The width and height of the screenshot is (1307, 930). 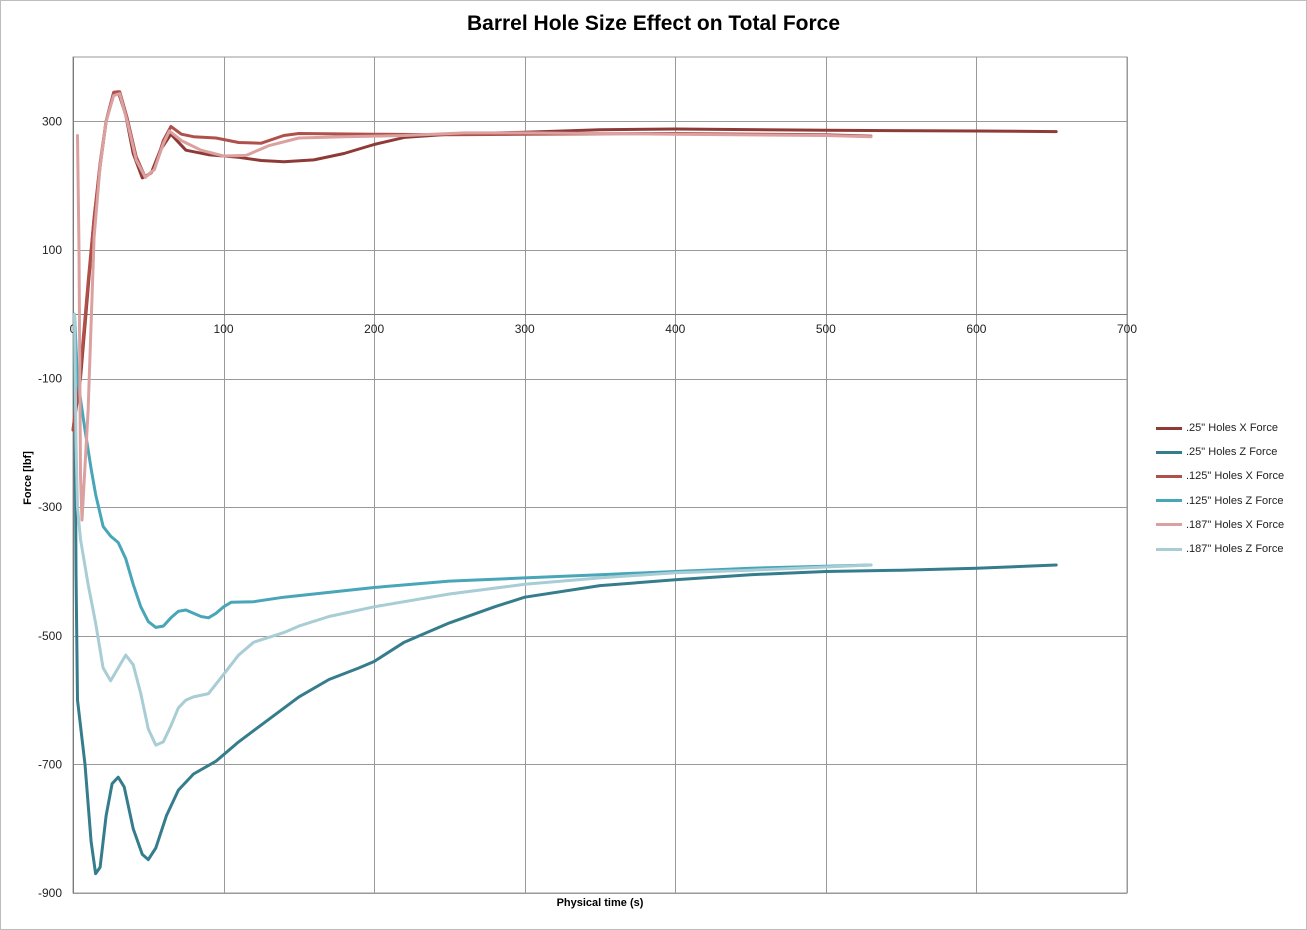 I want to click on legend-entry: .25" Holes X Force, so click(x=1220, y=428).